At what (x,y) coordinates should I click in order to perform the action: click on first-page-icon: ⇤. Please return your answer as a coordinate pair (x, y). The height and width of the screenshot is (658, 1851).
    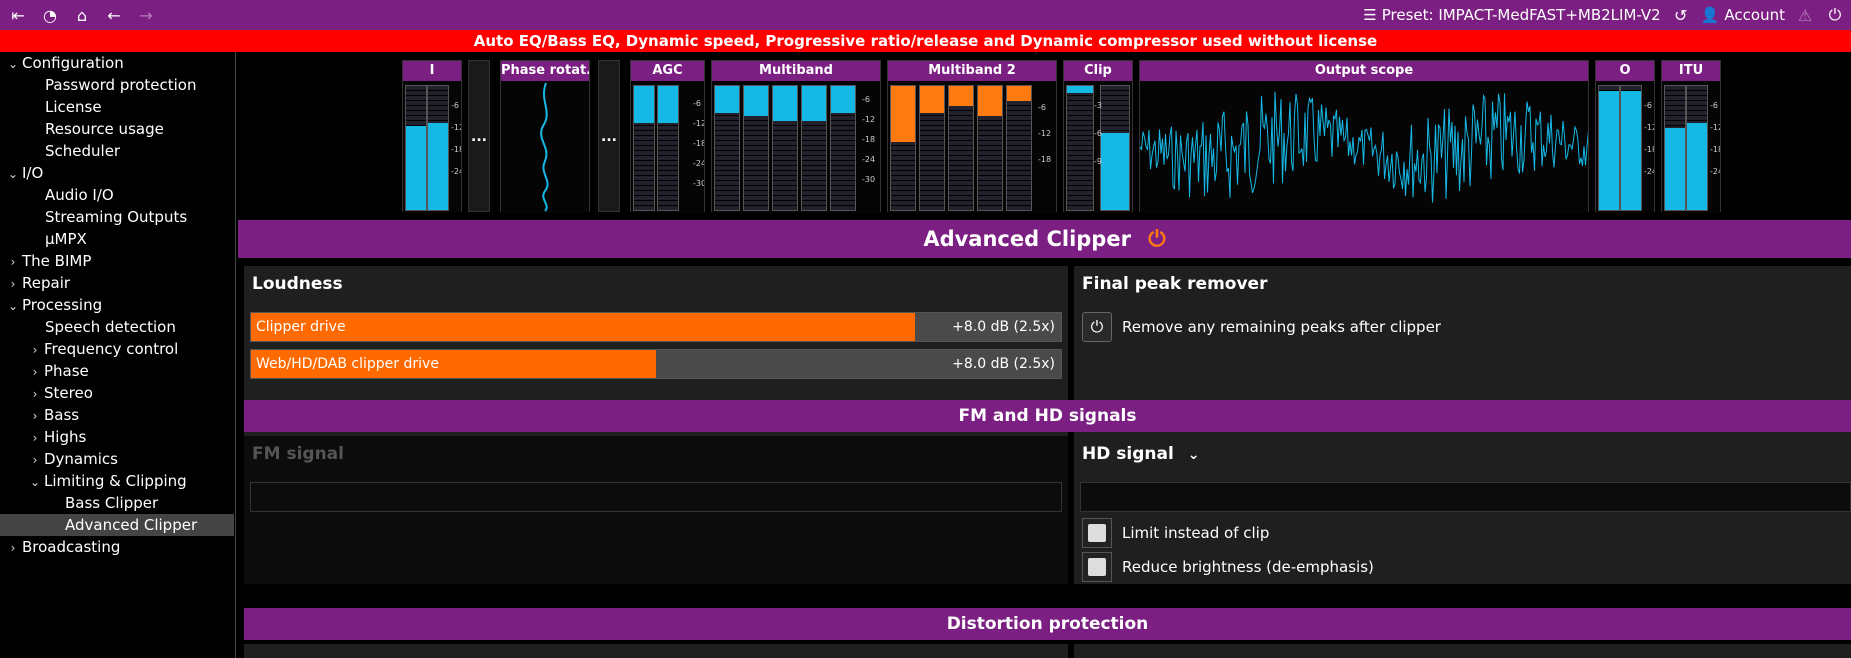
    Looking at the image, I should click on (18, 15).